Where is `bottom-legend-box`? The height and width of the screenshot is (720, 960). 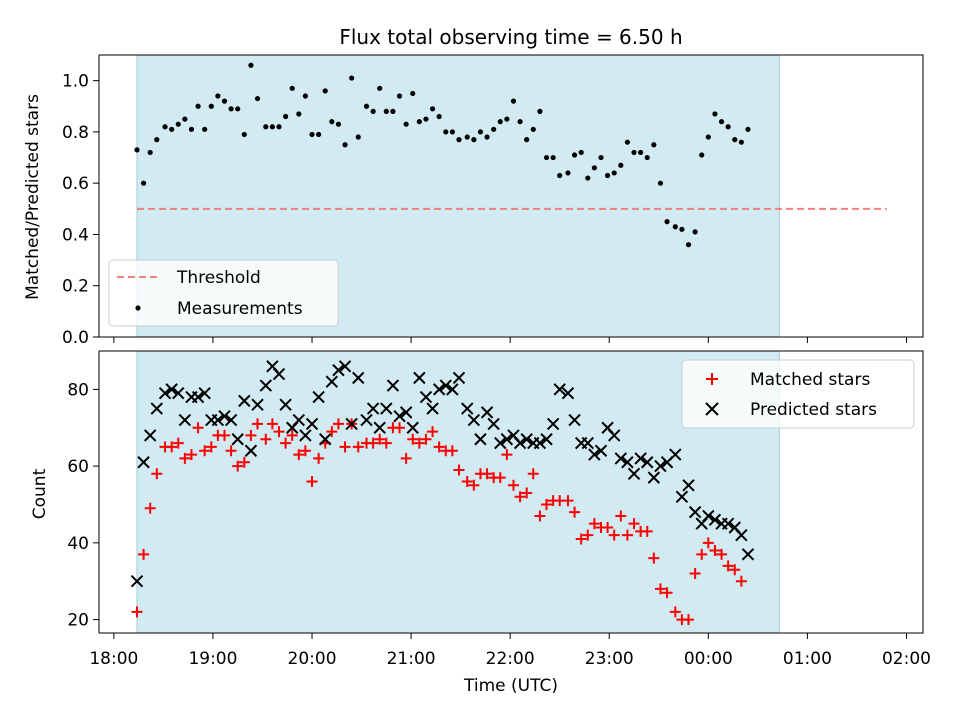
bottom-legend-box is located at coordinates (798, 394).